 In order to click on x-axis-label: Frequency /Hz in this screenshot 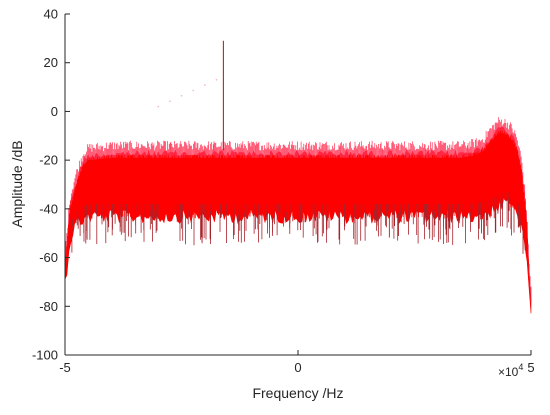, I will do `click(297, 393)`.